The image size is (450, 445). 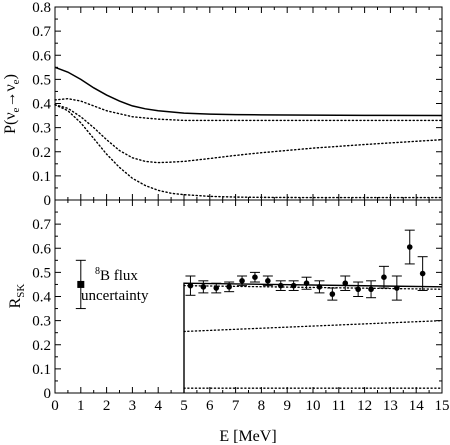 What do you see at coordinates (41, 370) in the screenshot?
I see `bottom-y-tick-label: 0.1` at bounding box center [41, 370].